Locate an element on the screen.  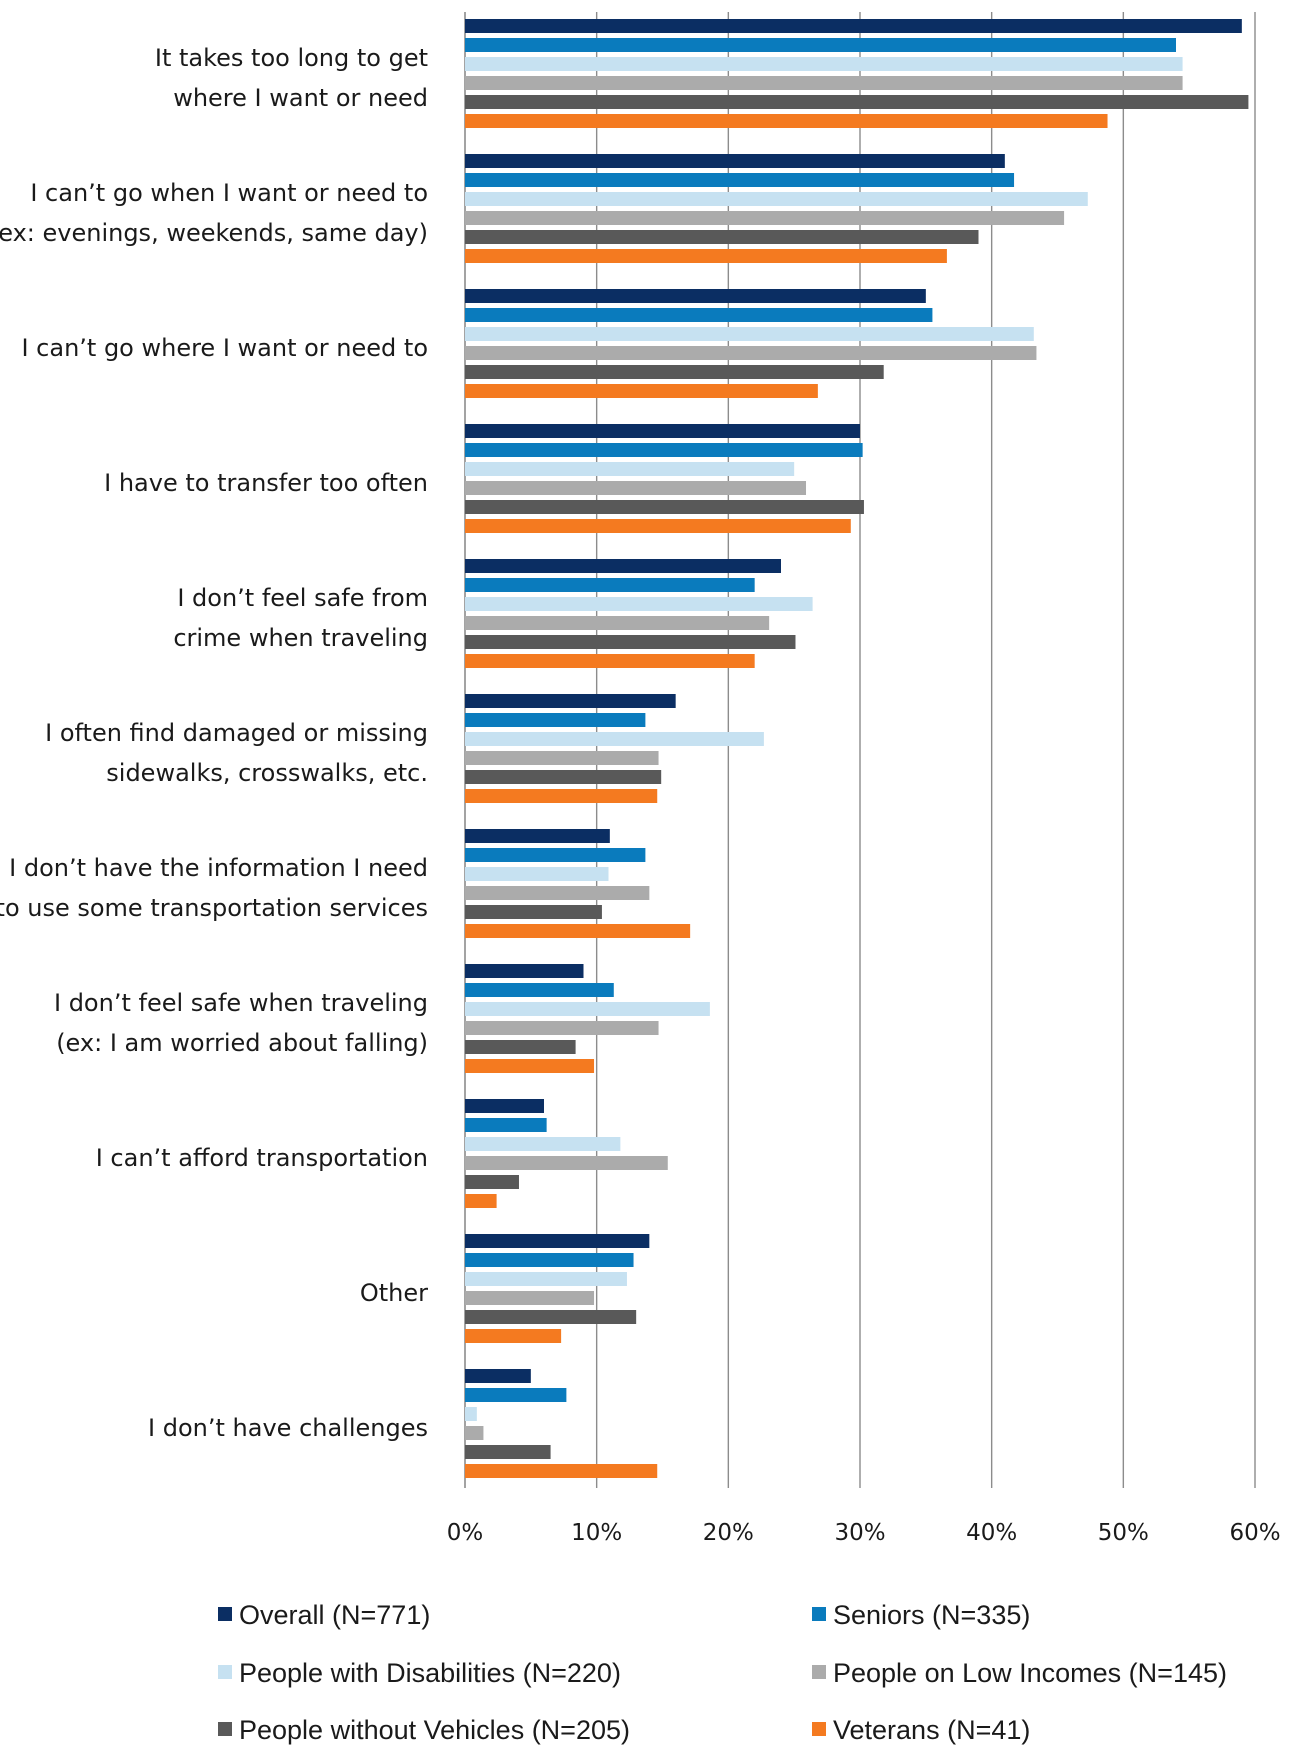
category-label: (ex: I am worried about falling) is located at coordinates (242, 1043).